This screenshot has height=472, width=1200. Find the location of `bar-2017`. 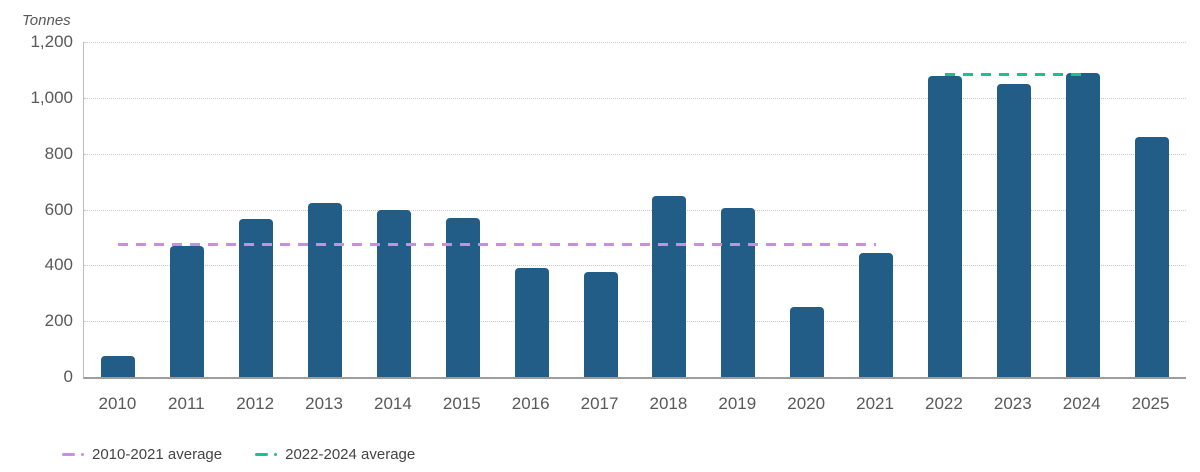

bar-2017 is located at coordinates (600, 324).